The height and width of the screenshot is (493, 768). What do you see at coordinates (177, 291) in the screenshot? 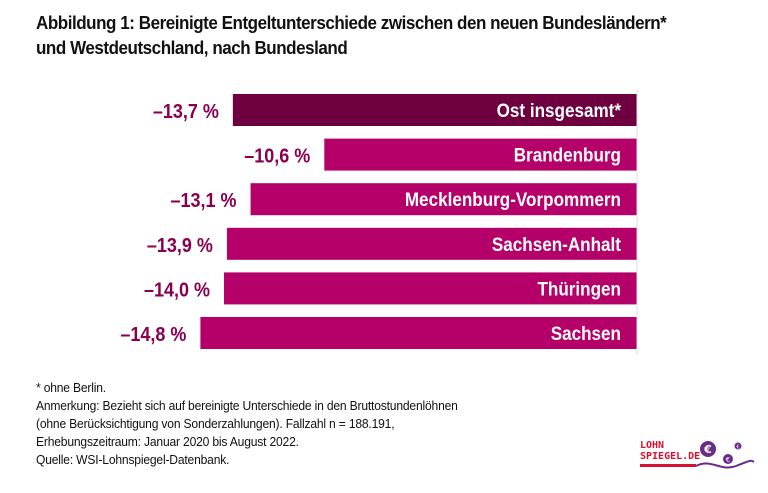
I see `value-label: –14,0 %` at bounding box center [177, 291].